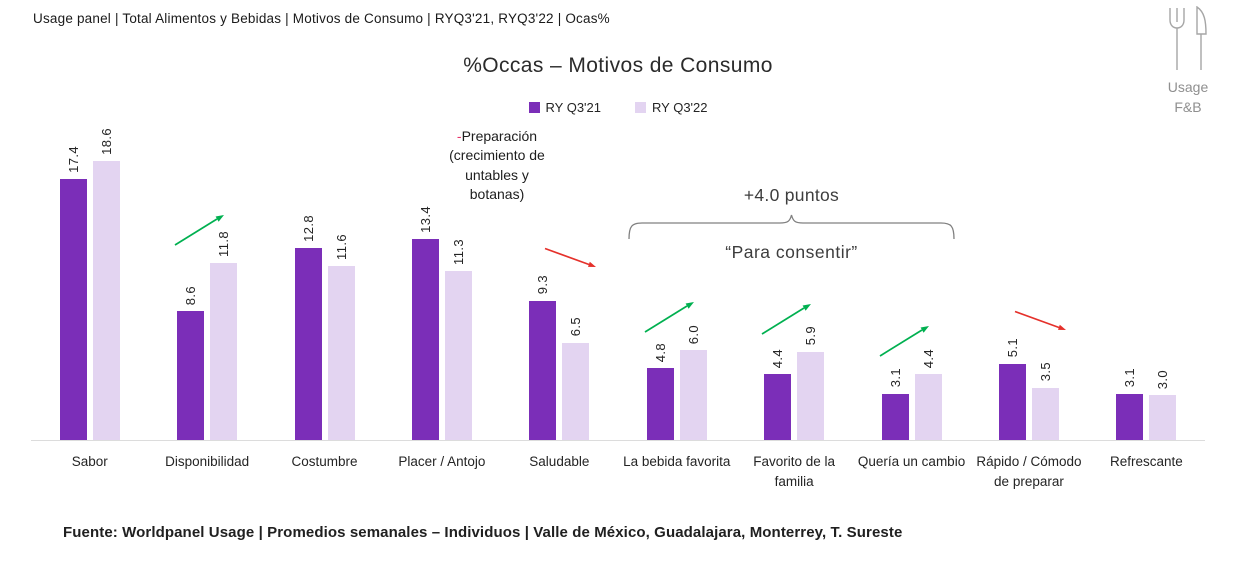 This screenshot has width=1251, height=564. What do you see at coordinates (677, 275) in the screenshot?
I see `bars-row: 4.8 6.0` at bounding box center [677, 275].